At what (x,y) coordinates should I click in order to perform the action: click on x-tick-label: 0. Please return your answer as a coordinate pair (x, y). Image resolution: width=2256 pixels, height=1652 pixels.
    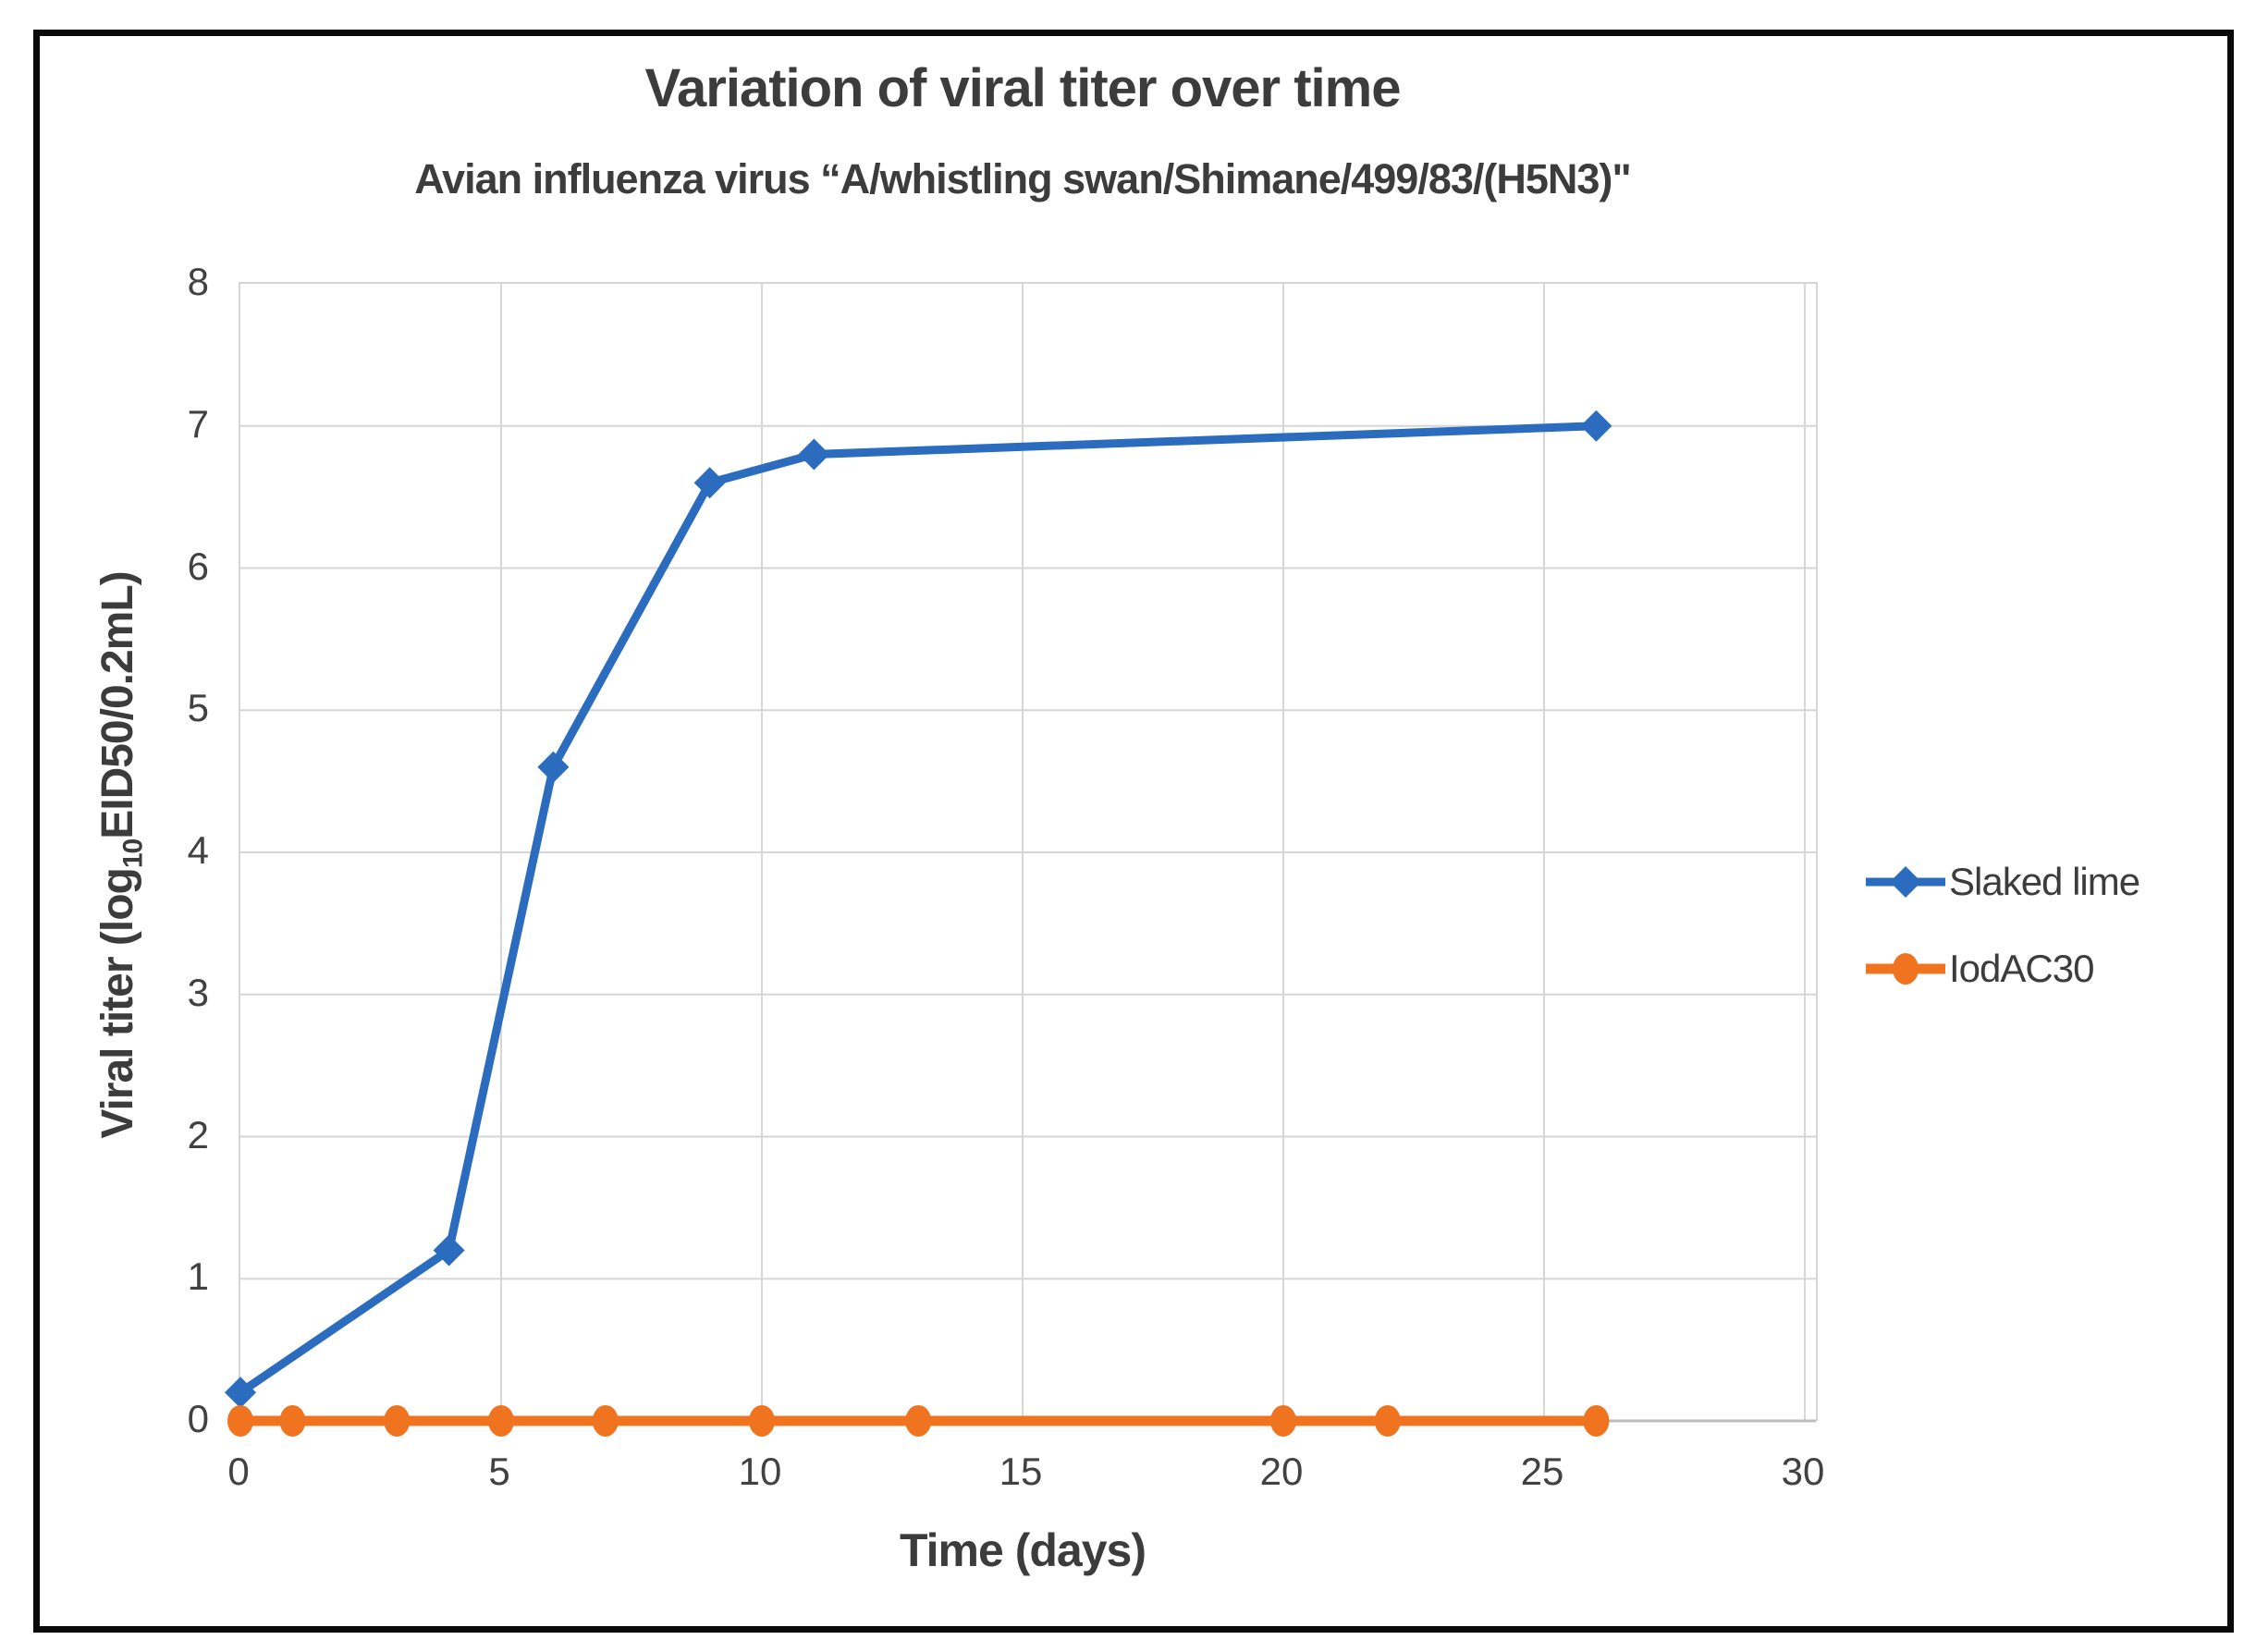
    Looking at the image, I should click on (238, 1471).